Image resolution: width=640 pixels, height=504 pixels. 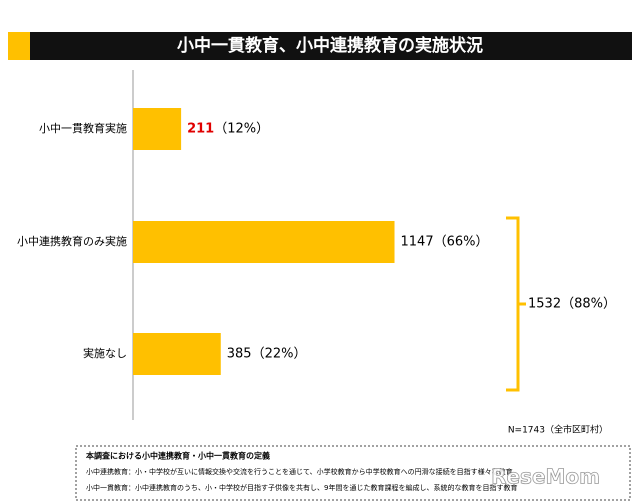 I want to click on definition-title: 本調査における小中連携教育・小中一貫教育の定義, so click(x=177, y=456).